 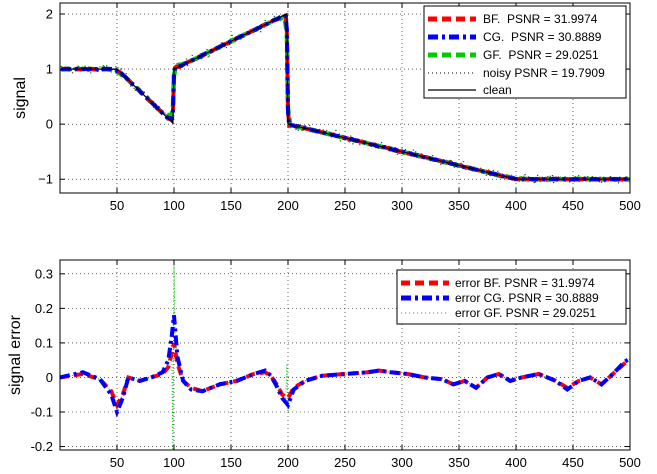 What do you see at coordinates (42, 412) in the screenshot?
I see `signal-error-y-tick-label: -0.1` at bounding box center [42, 412].